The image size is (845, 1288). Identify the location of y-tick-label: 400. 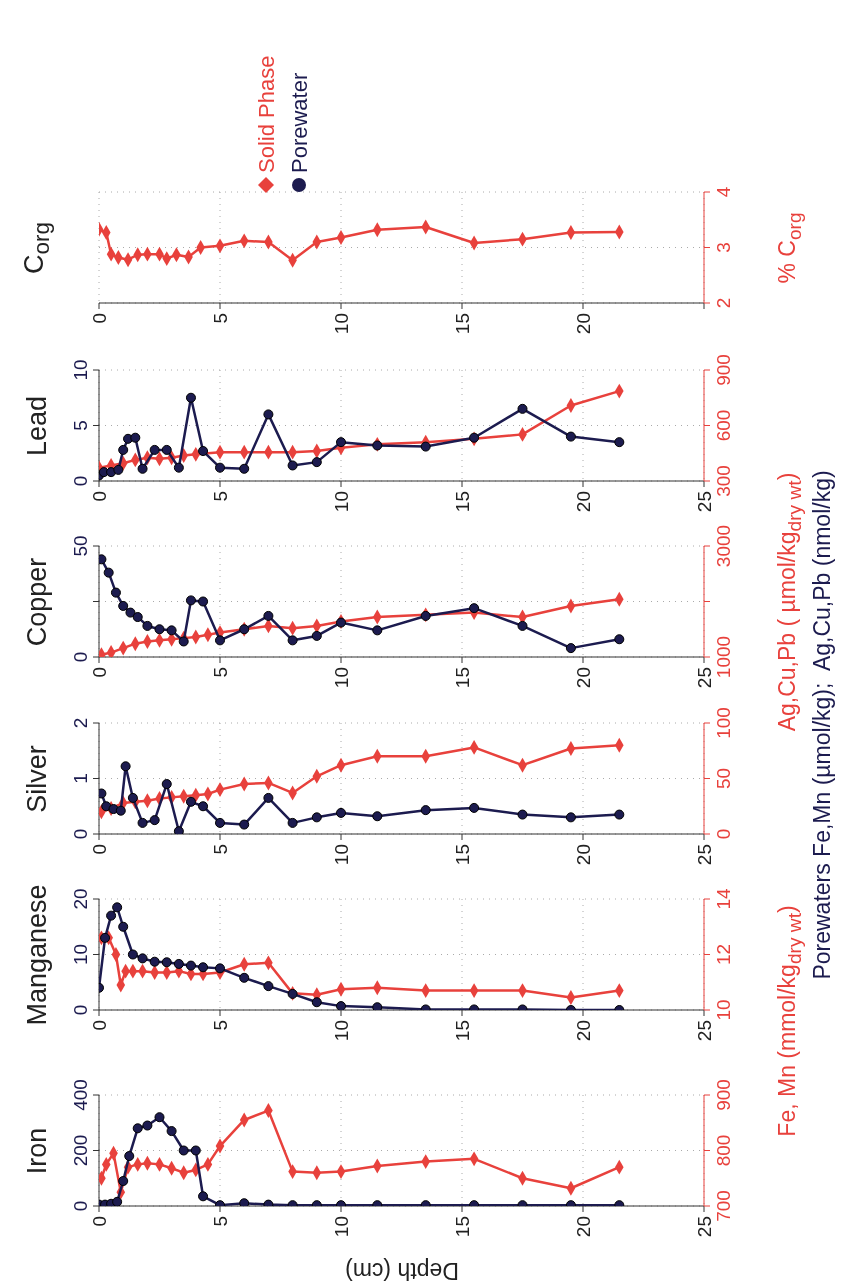
(80, 1095).